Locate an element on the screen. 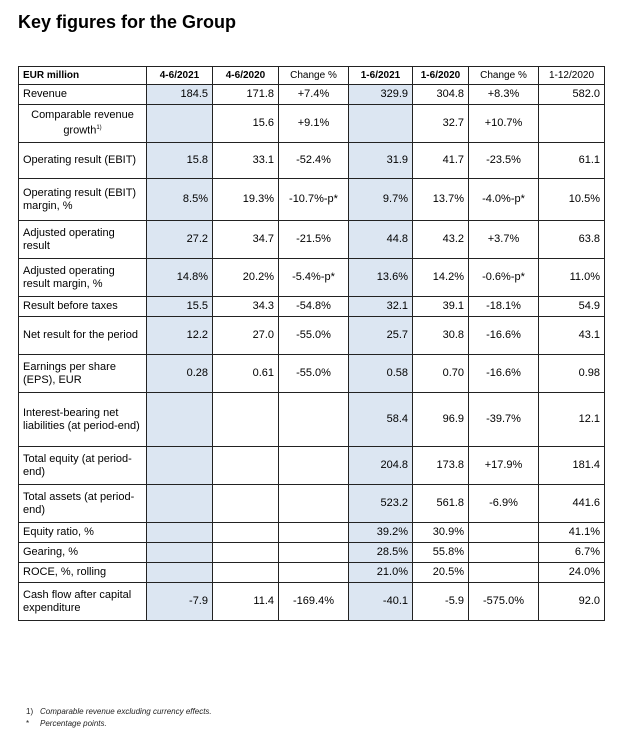 This screenshot has height=734, width=640. table-cell: 44.8 is located at coordinates (380, 239).